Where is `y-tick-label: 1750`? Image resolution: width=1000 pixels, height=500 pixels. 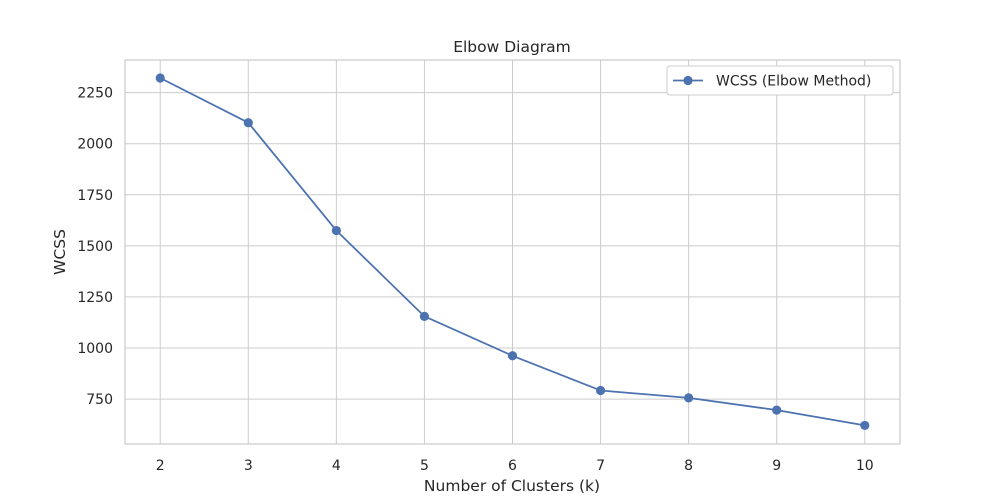
y-tick-label: 1750 is located at coordinates (95, 196).